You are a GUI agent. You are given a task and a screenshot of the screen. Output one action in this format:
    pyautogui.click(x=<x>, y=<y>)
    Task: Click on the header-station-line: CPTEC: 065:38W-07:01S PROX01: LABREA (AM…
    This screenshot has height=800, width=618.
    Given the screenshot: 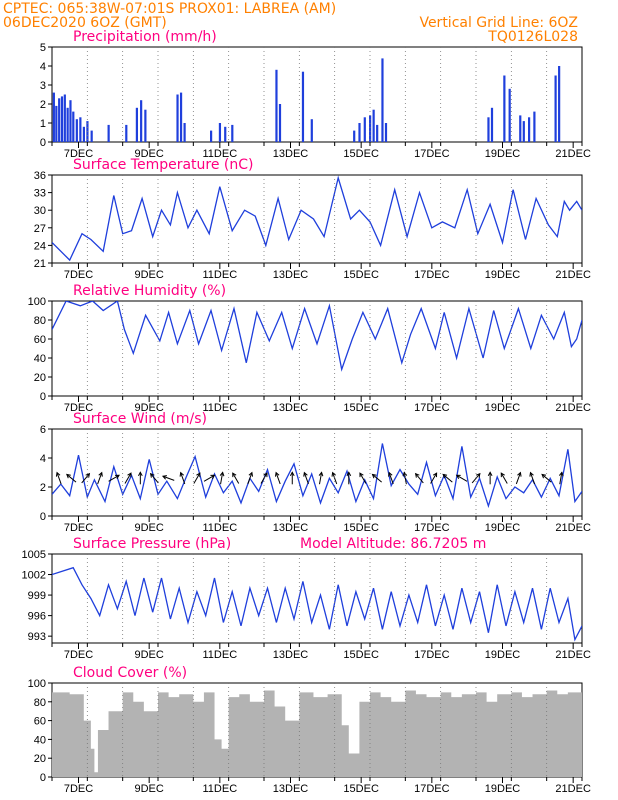 What is the action you would take?
    pyautogui.click(x=169, y=9)
    